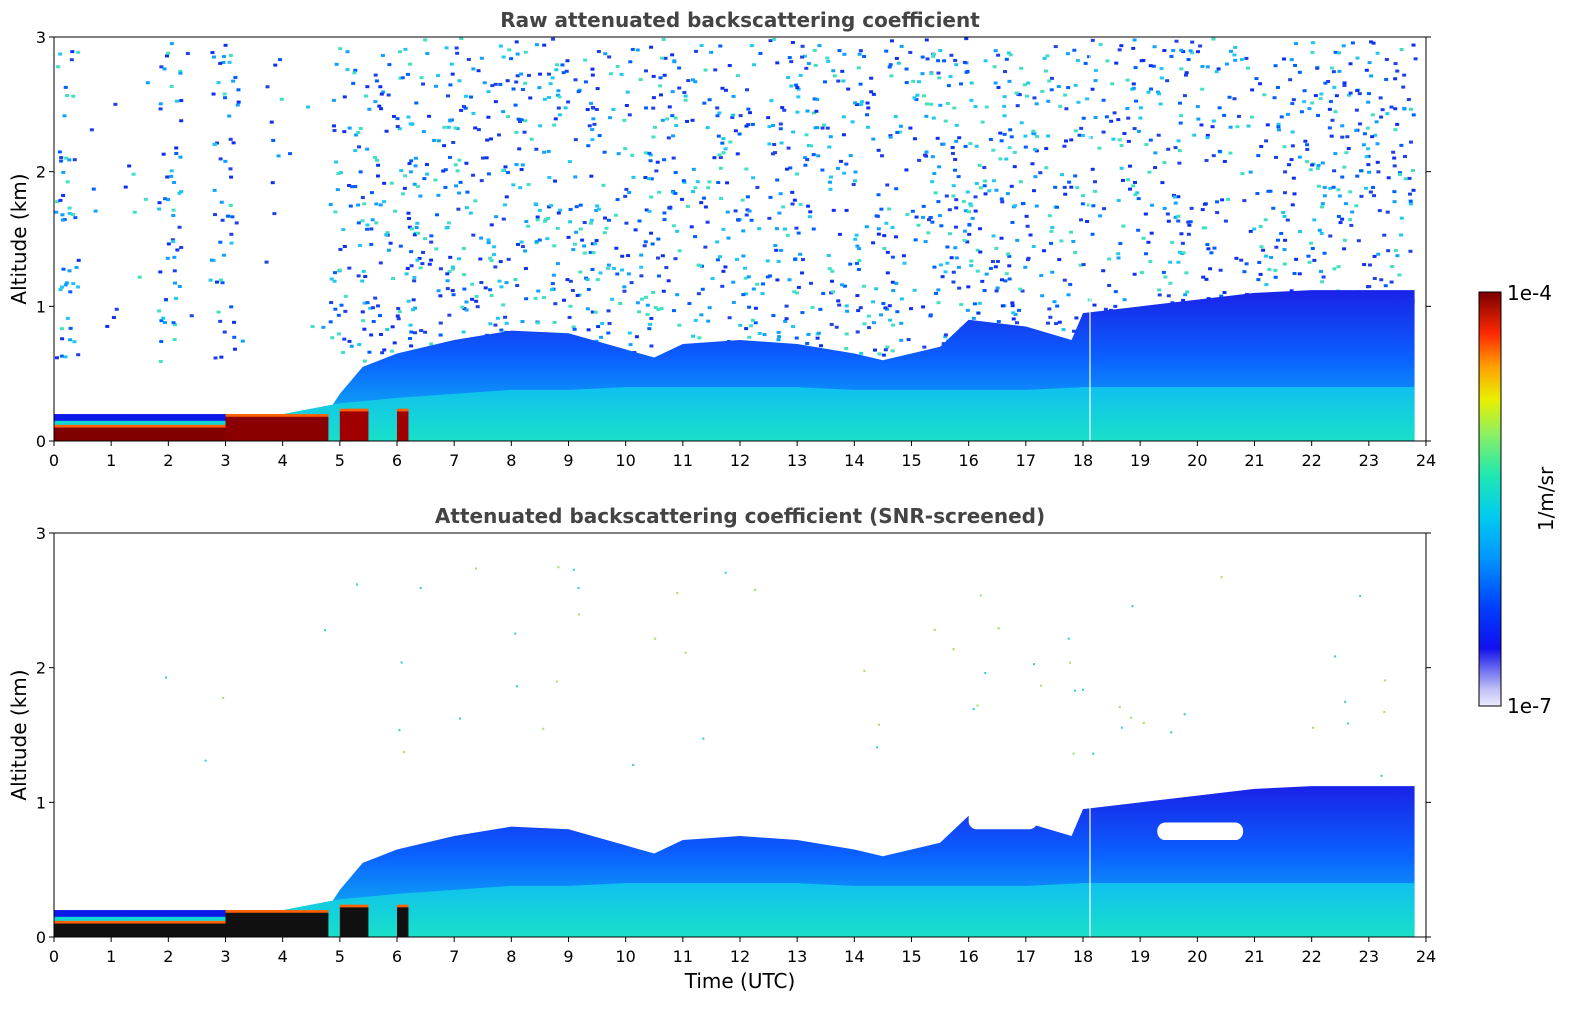  What do you see at coordinates (1083, 460) in the screenshot?
I see `x-tick-label: 18` at bounding box center [1083, 460].